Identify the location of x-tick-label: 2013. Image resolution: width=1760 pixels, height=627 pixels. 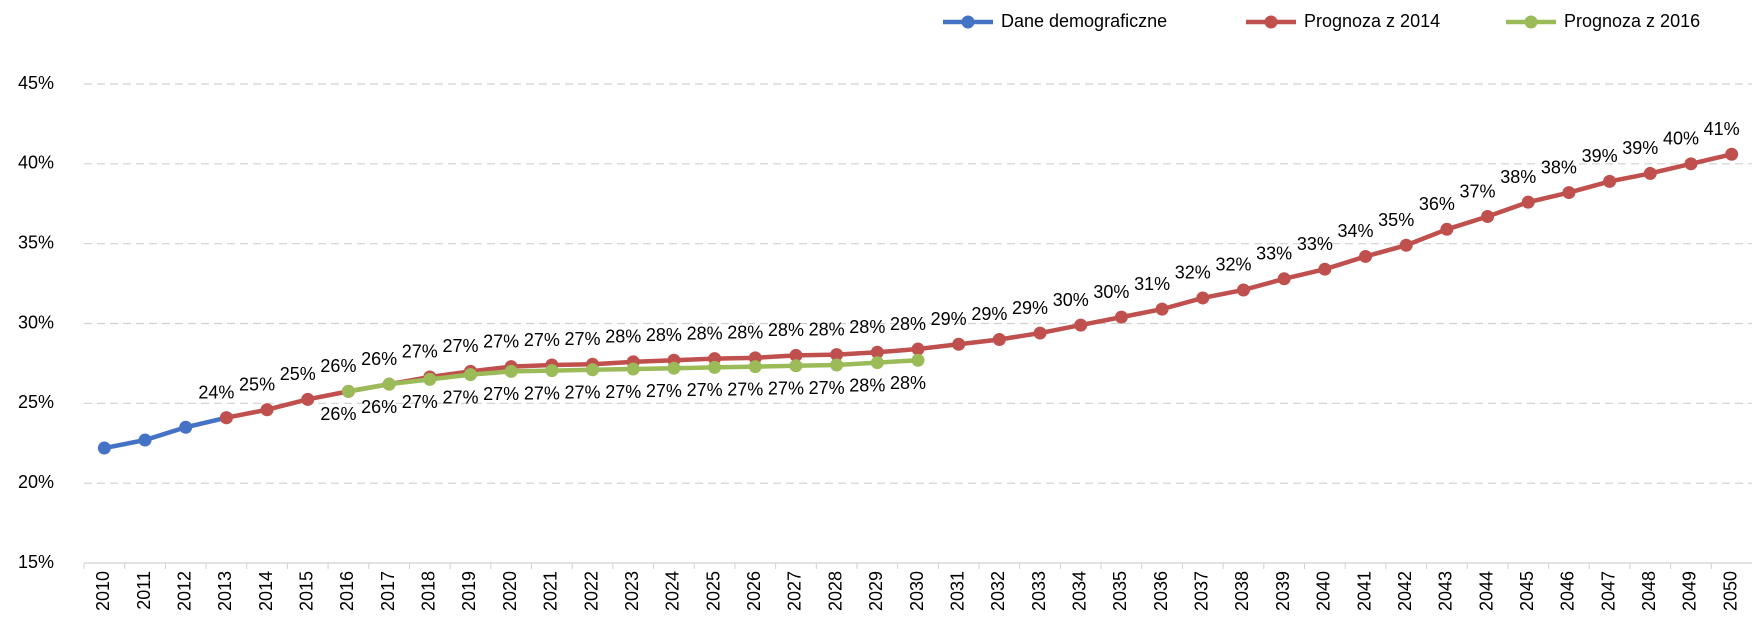
(225, 591).